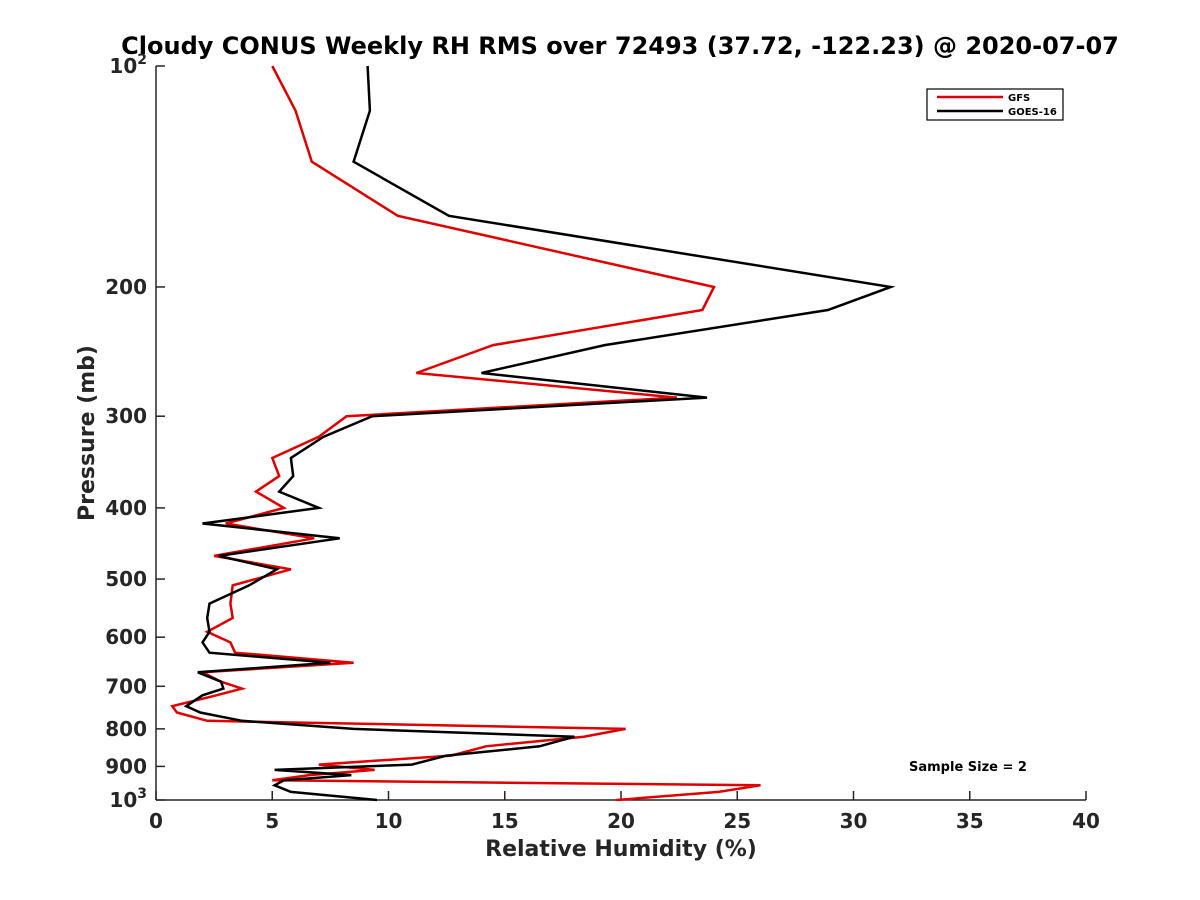  Describe the element at coordinates (389, 821) in the screenshot. I see `x-tick-label: 10` at that location.